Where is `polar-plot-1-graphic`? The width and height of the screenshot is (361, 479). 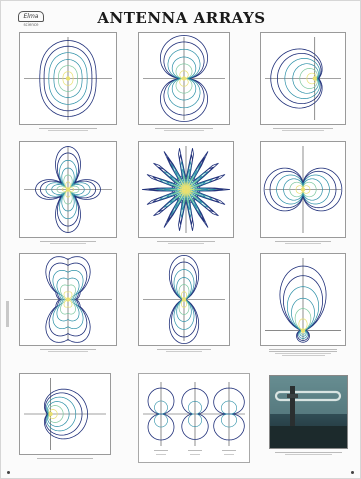
polar-plot-1-graphic is located at coordinates (68, 78).